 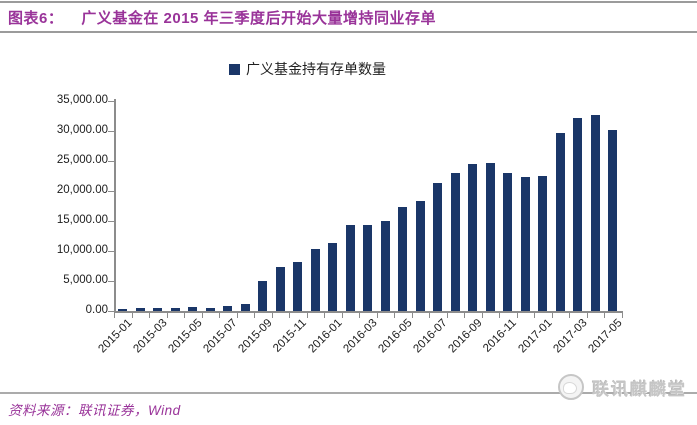 I want to click on x-axis-label-text: 2015-01, so click(x=115, y=336).